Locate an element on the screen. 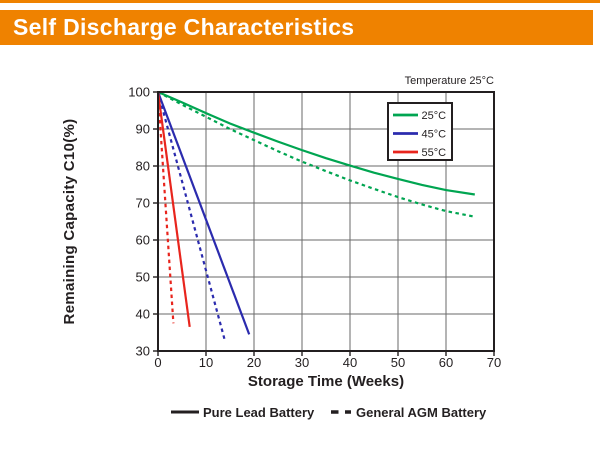 The height and width of the screenshot is (451, 600). series-45c-pure-lead-battery is located at coordinates (203, 213).